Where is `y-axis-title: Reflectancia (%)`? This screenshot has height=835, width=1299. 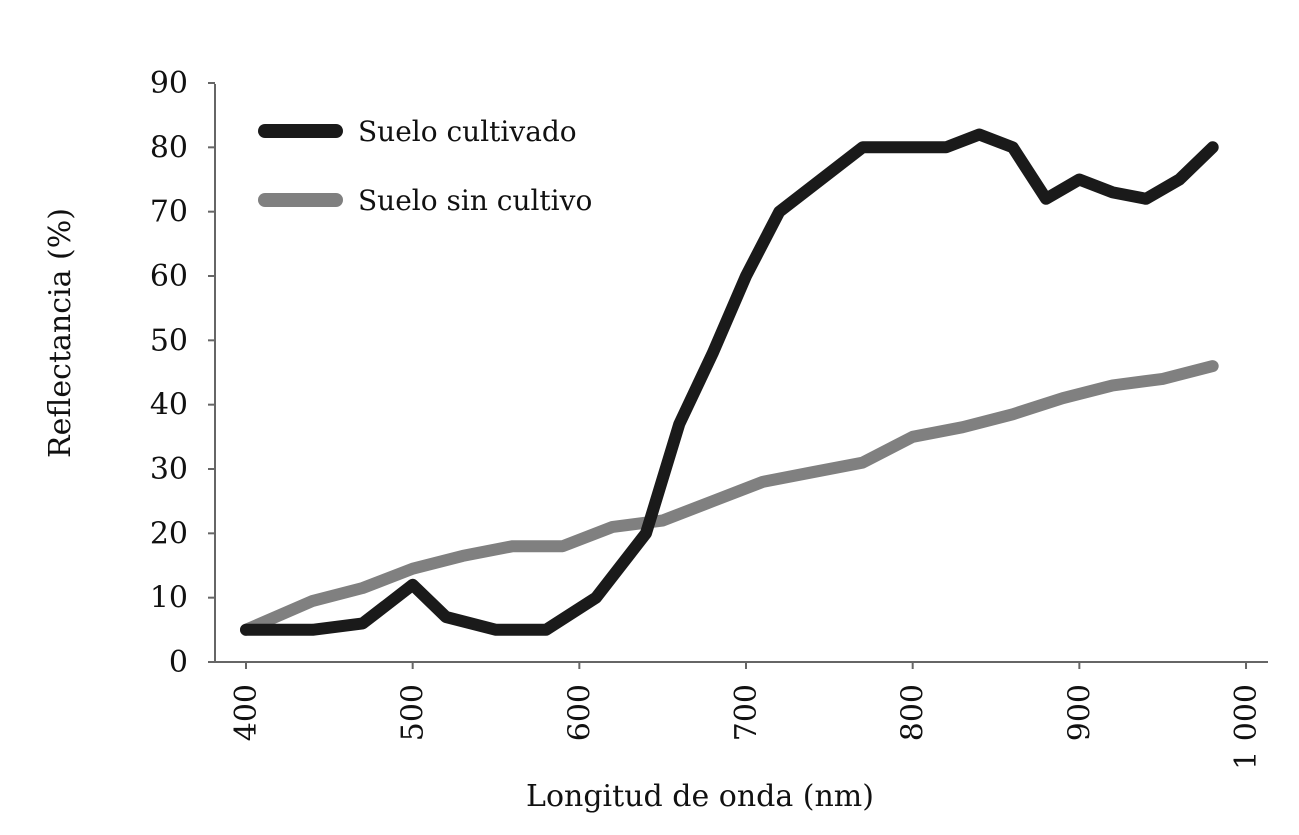
y-axis-title: Reflectancia (%) is located at coordinates (60, 333).